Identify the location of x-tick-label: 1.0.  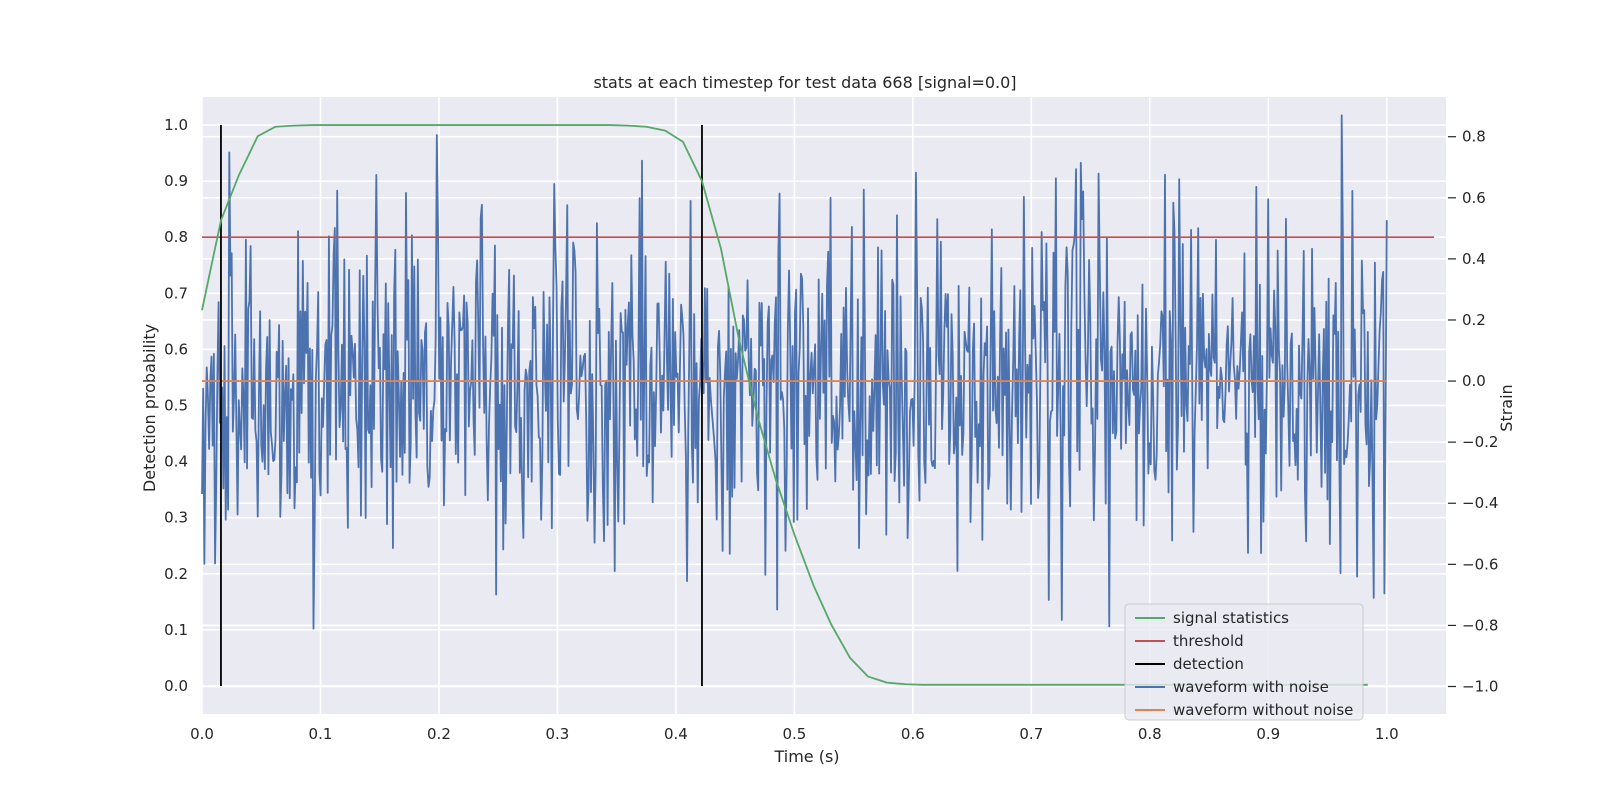
(1387, 734).